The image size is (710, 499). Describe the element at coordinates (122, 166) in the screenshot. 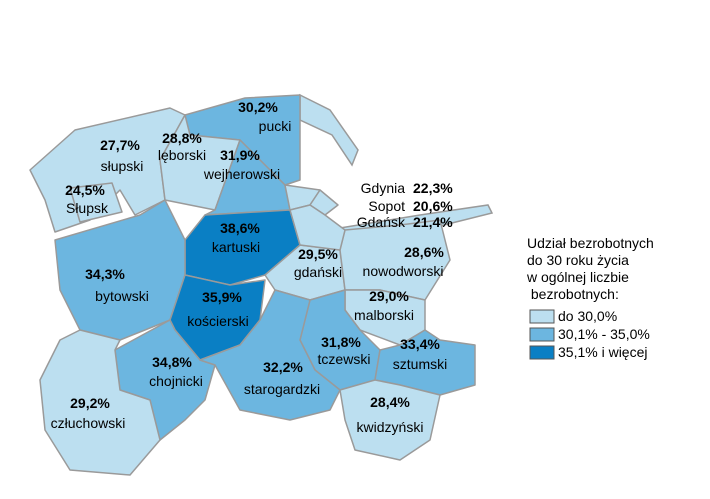

I see `region-name: słupski` at that location.